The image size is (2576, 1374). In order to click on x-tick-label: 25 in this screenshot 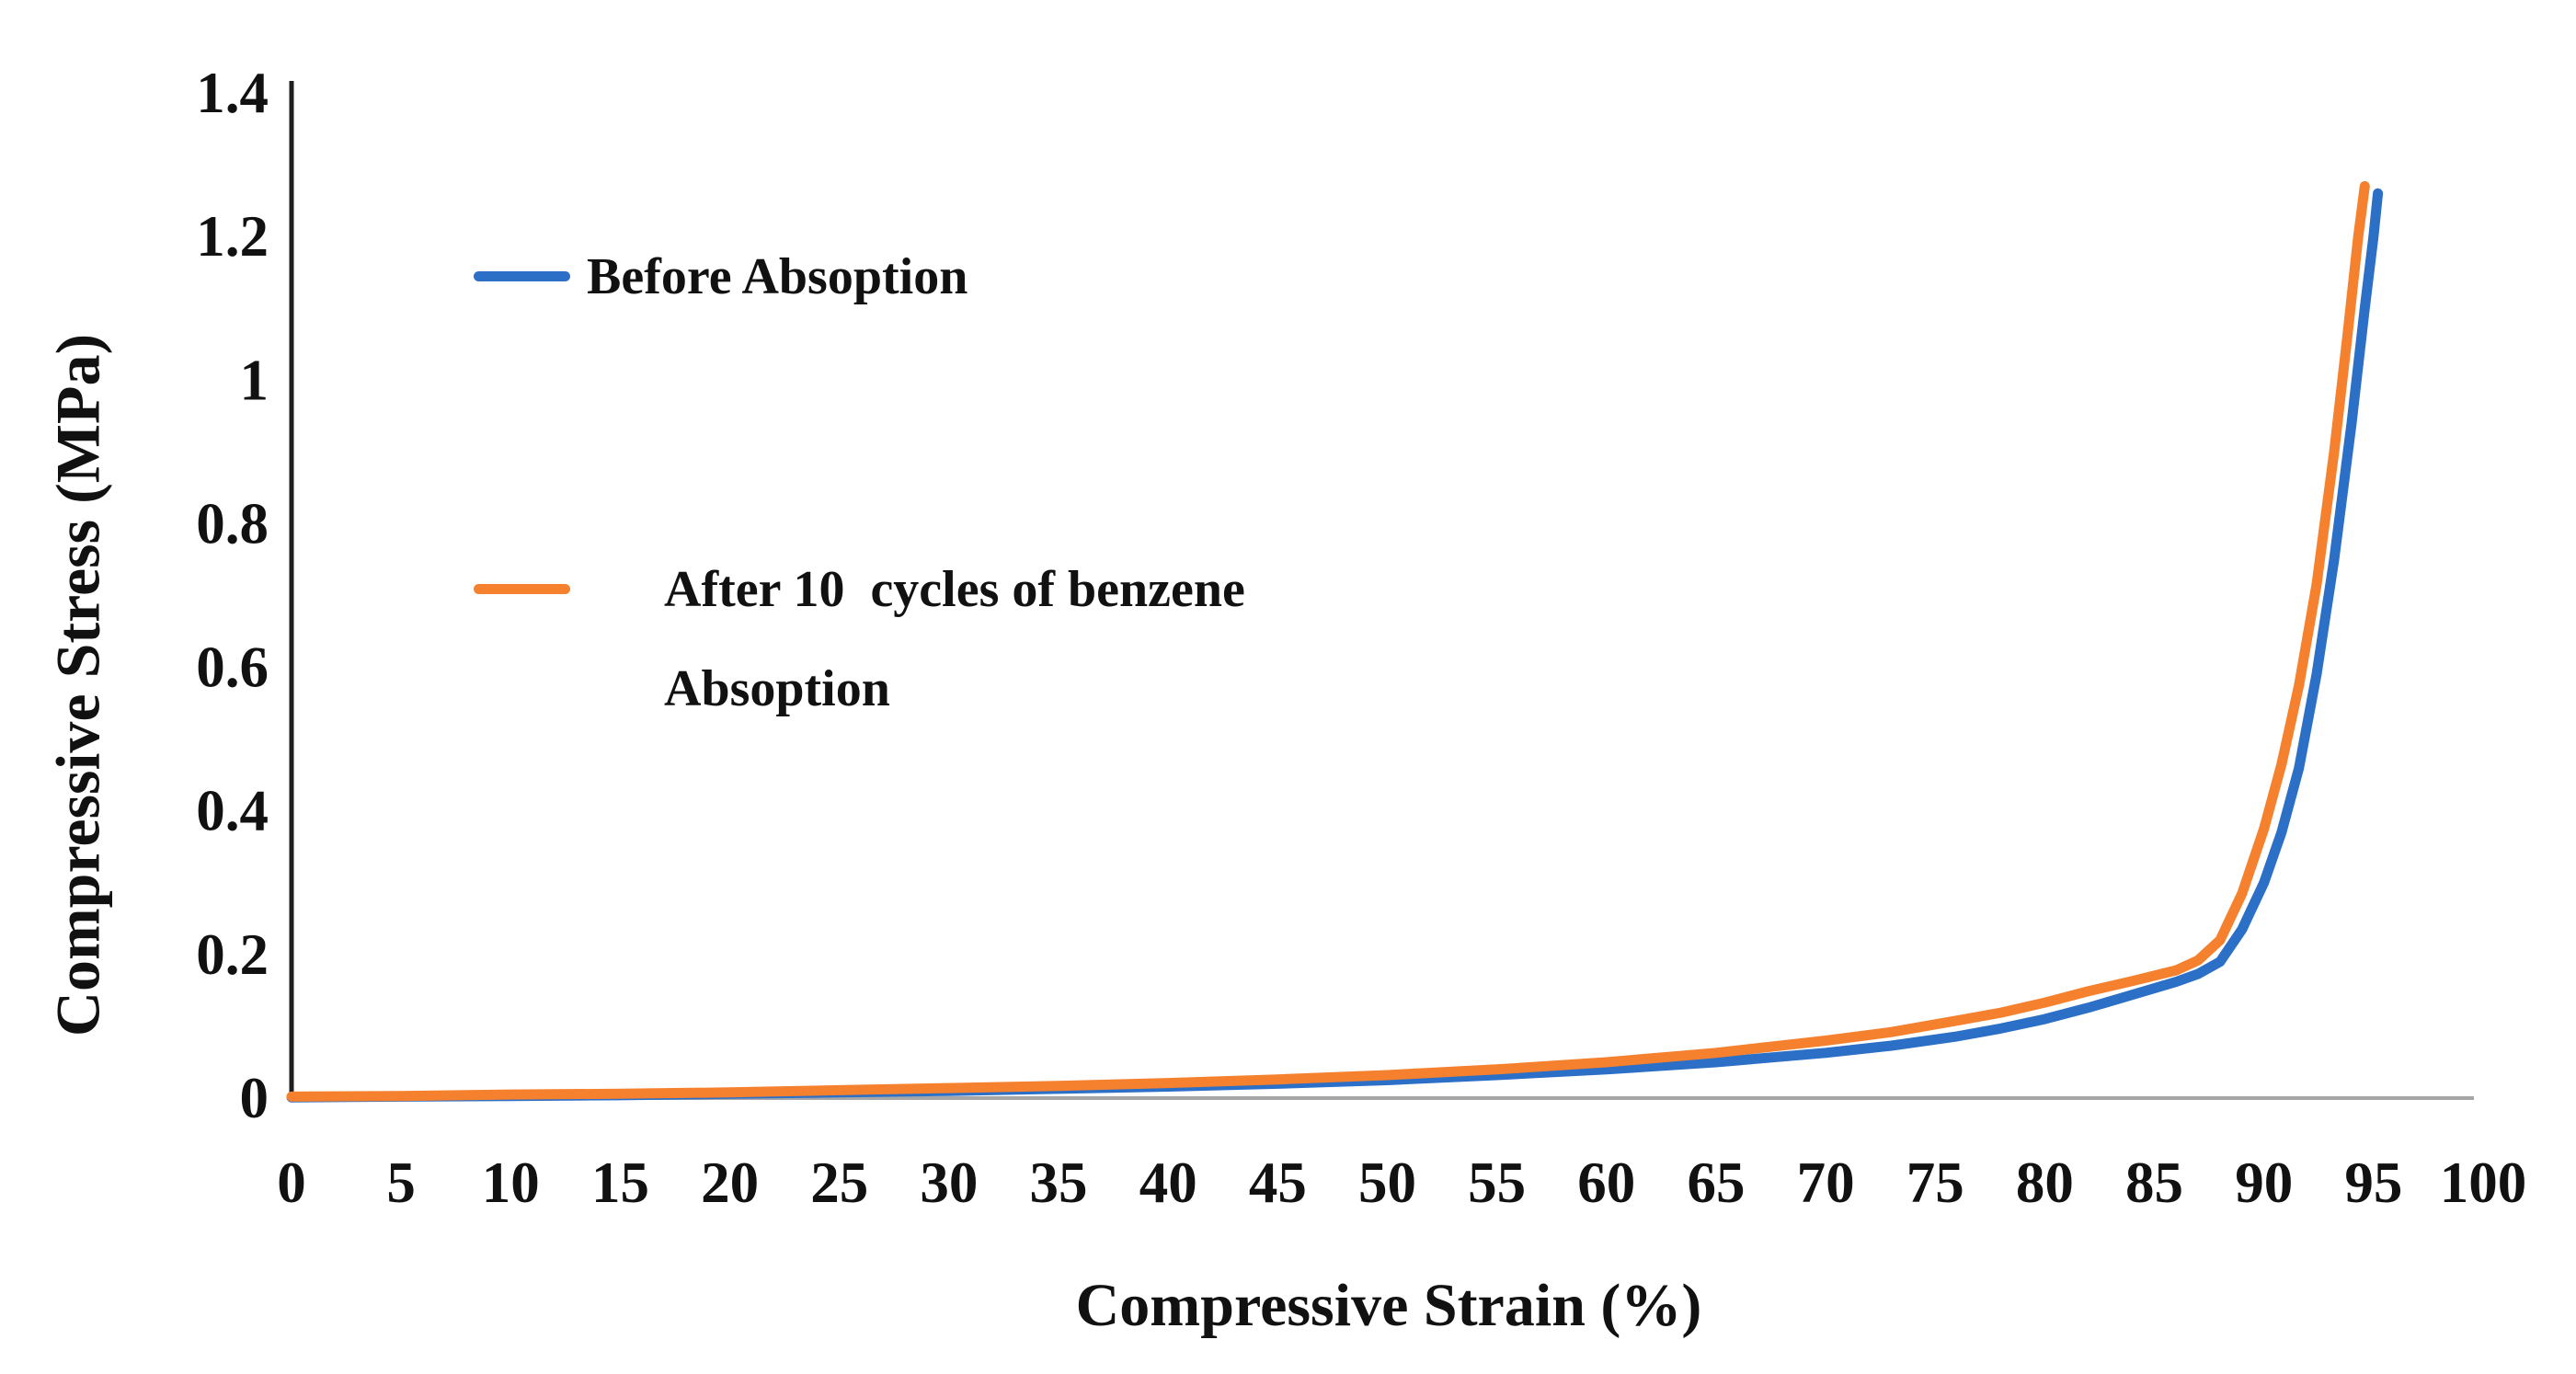, I will do `click(839, 1183)`.